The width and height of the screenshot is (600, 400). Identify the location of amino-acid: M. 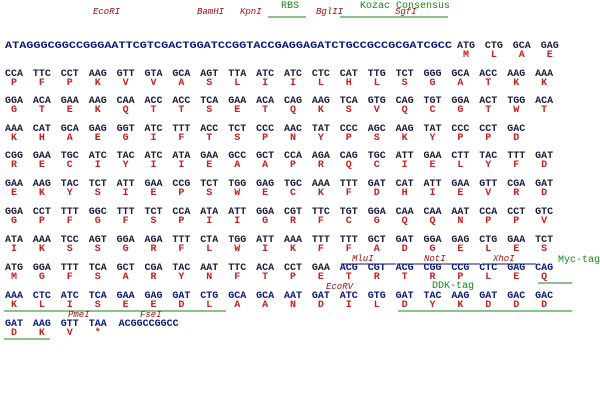
(14, 277).